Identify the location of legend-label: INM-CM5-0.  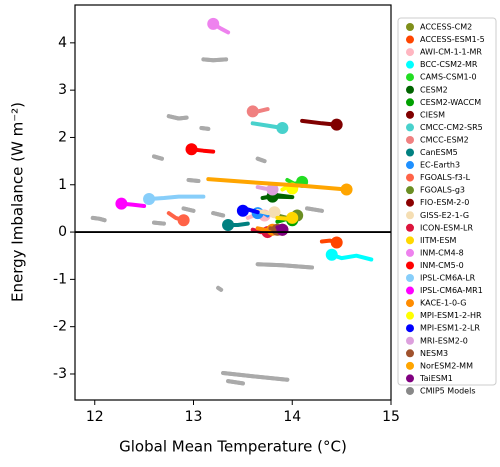
(442, 265).